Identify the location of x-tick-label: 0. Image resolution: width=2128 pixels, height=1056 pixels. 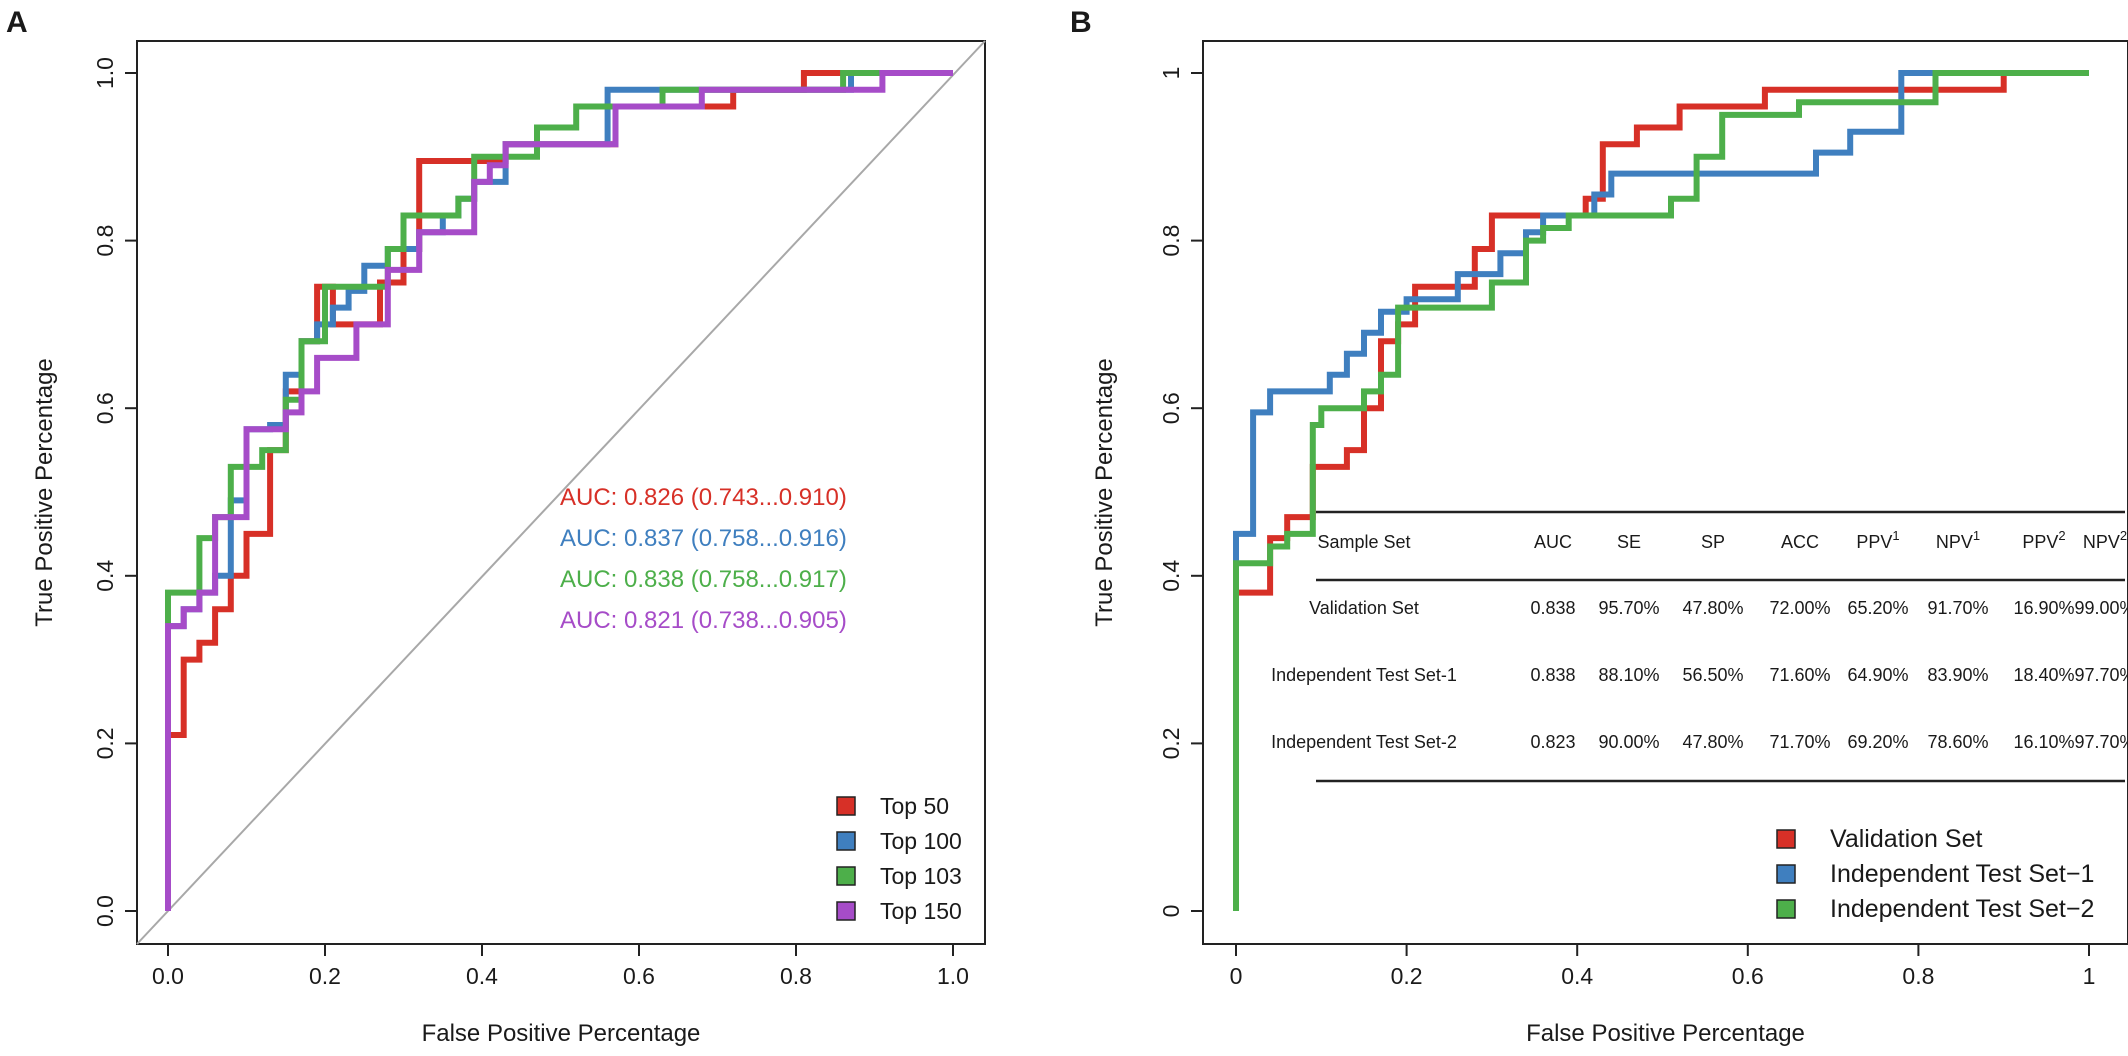
(1236, 976).